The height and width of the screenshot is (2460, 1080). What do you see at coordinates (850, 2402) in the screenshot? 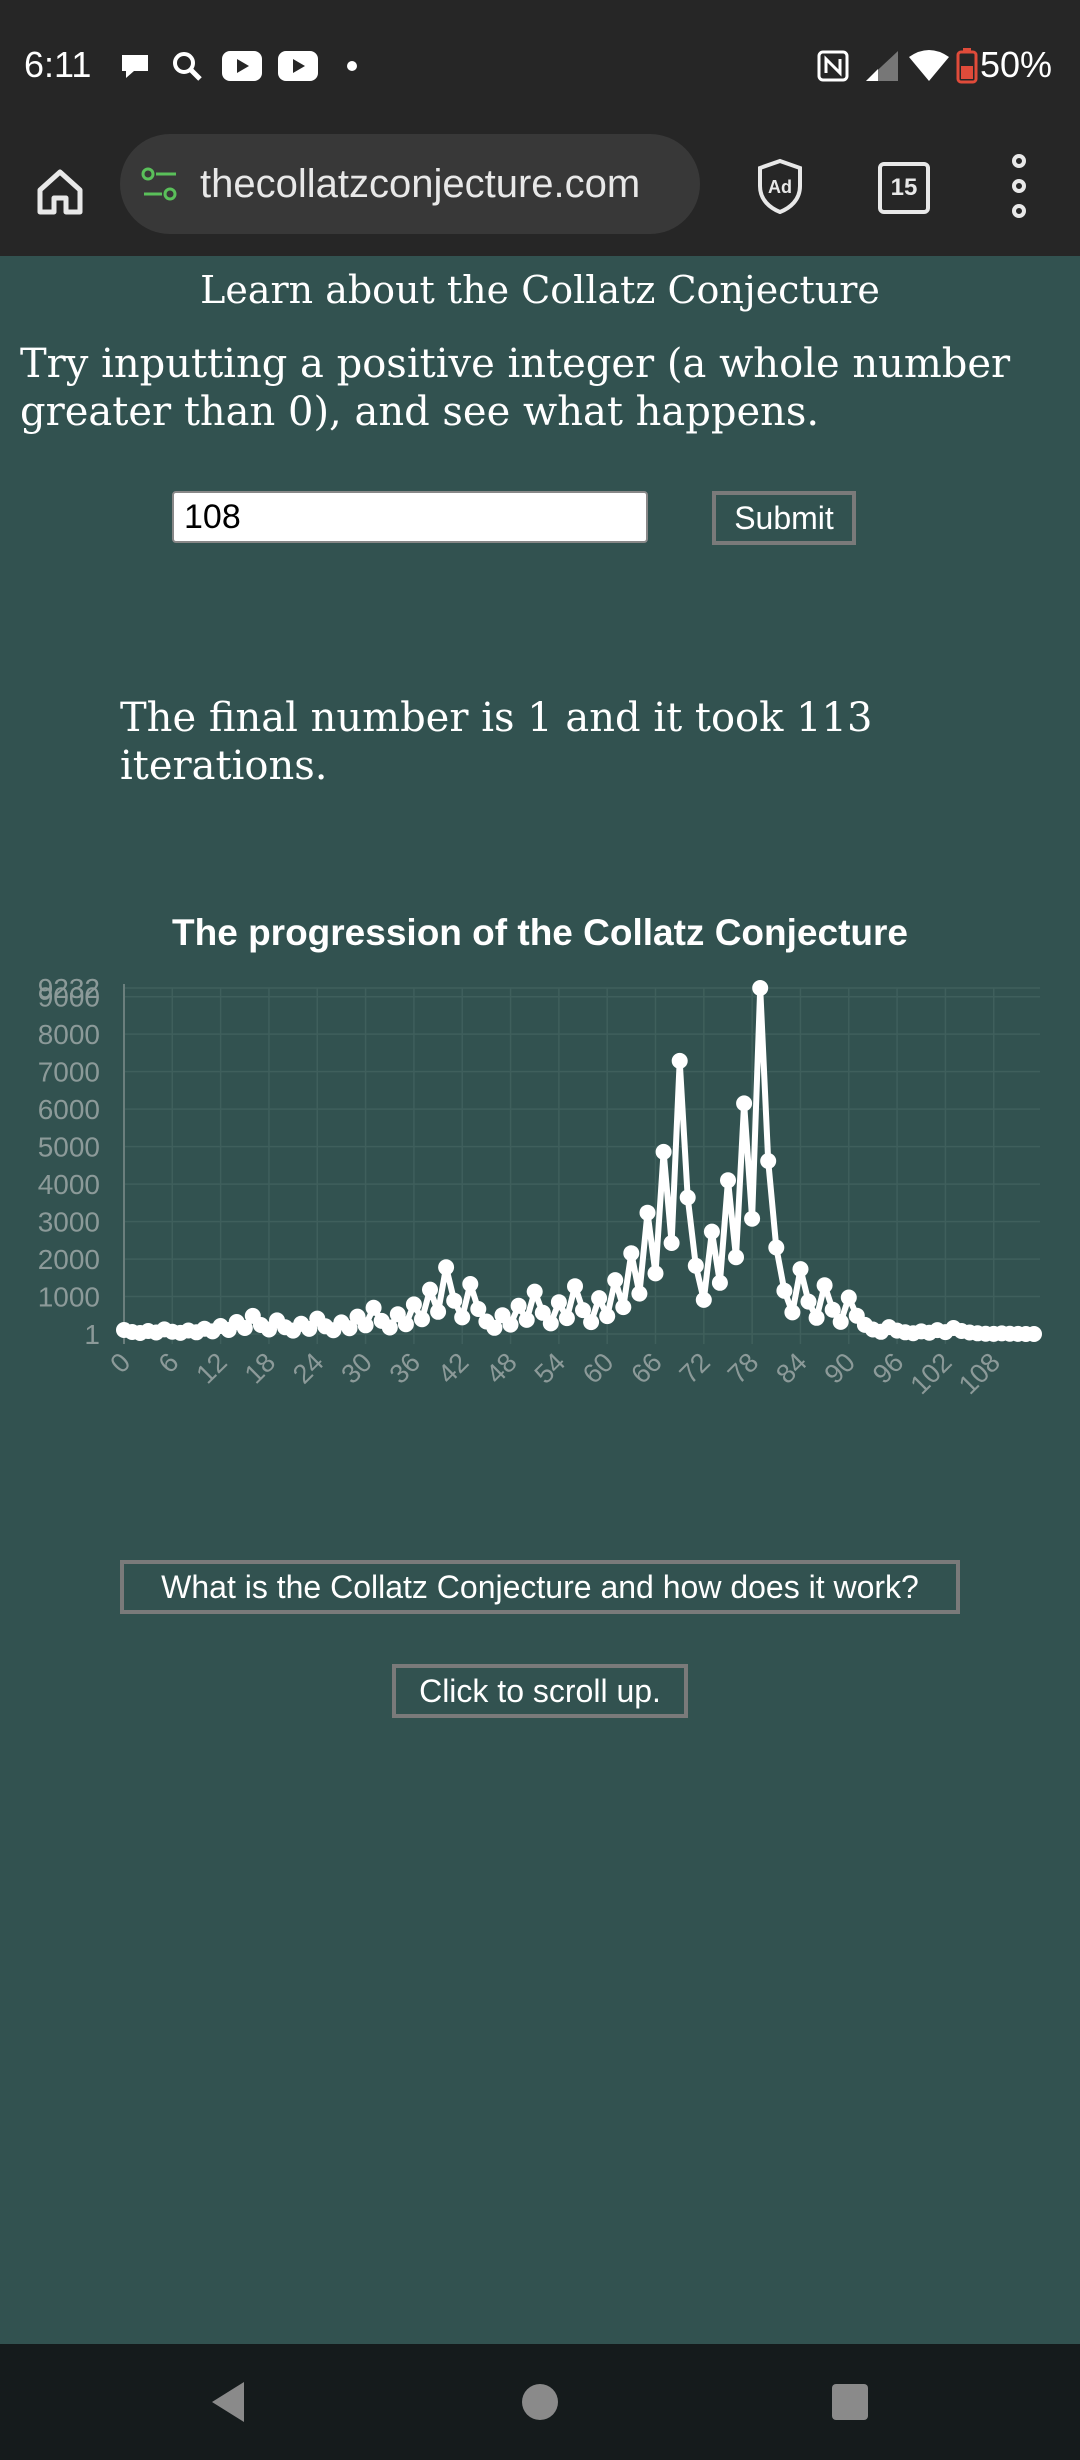
I see `recents-icon` at bounding box center [850, 2402].